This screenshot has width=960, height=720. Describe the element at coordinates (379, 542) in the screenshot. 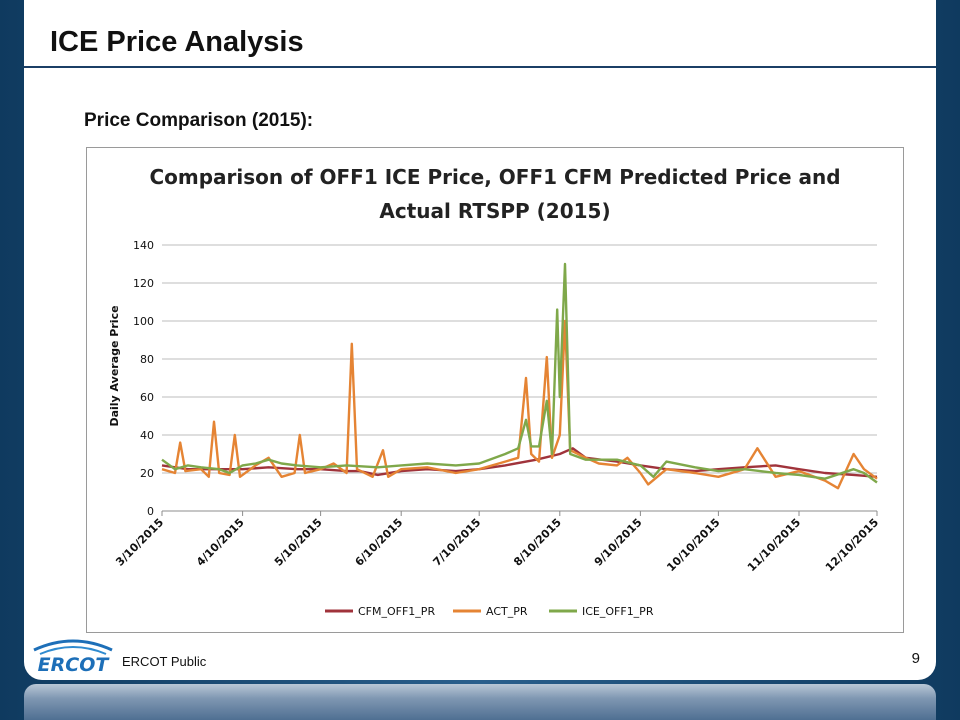

I see `x-tick-label: 6/10/2015` at that location.